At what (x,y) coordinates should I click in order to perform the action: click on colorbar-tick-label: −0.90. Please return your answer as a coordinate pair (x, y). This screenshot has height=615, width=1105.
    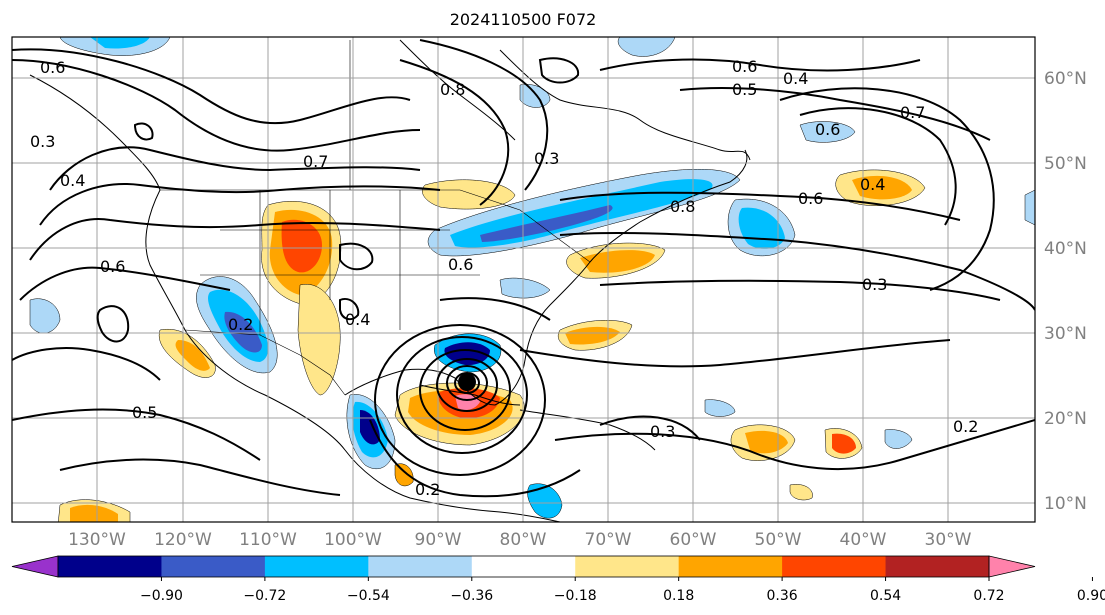
    Looking at the image, I should click on (161, 596).